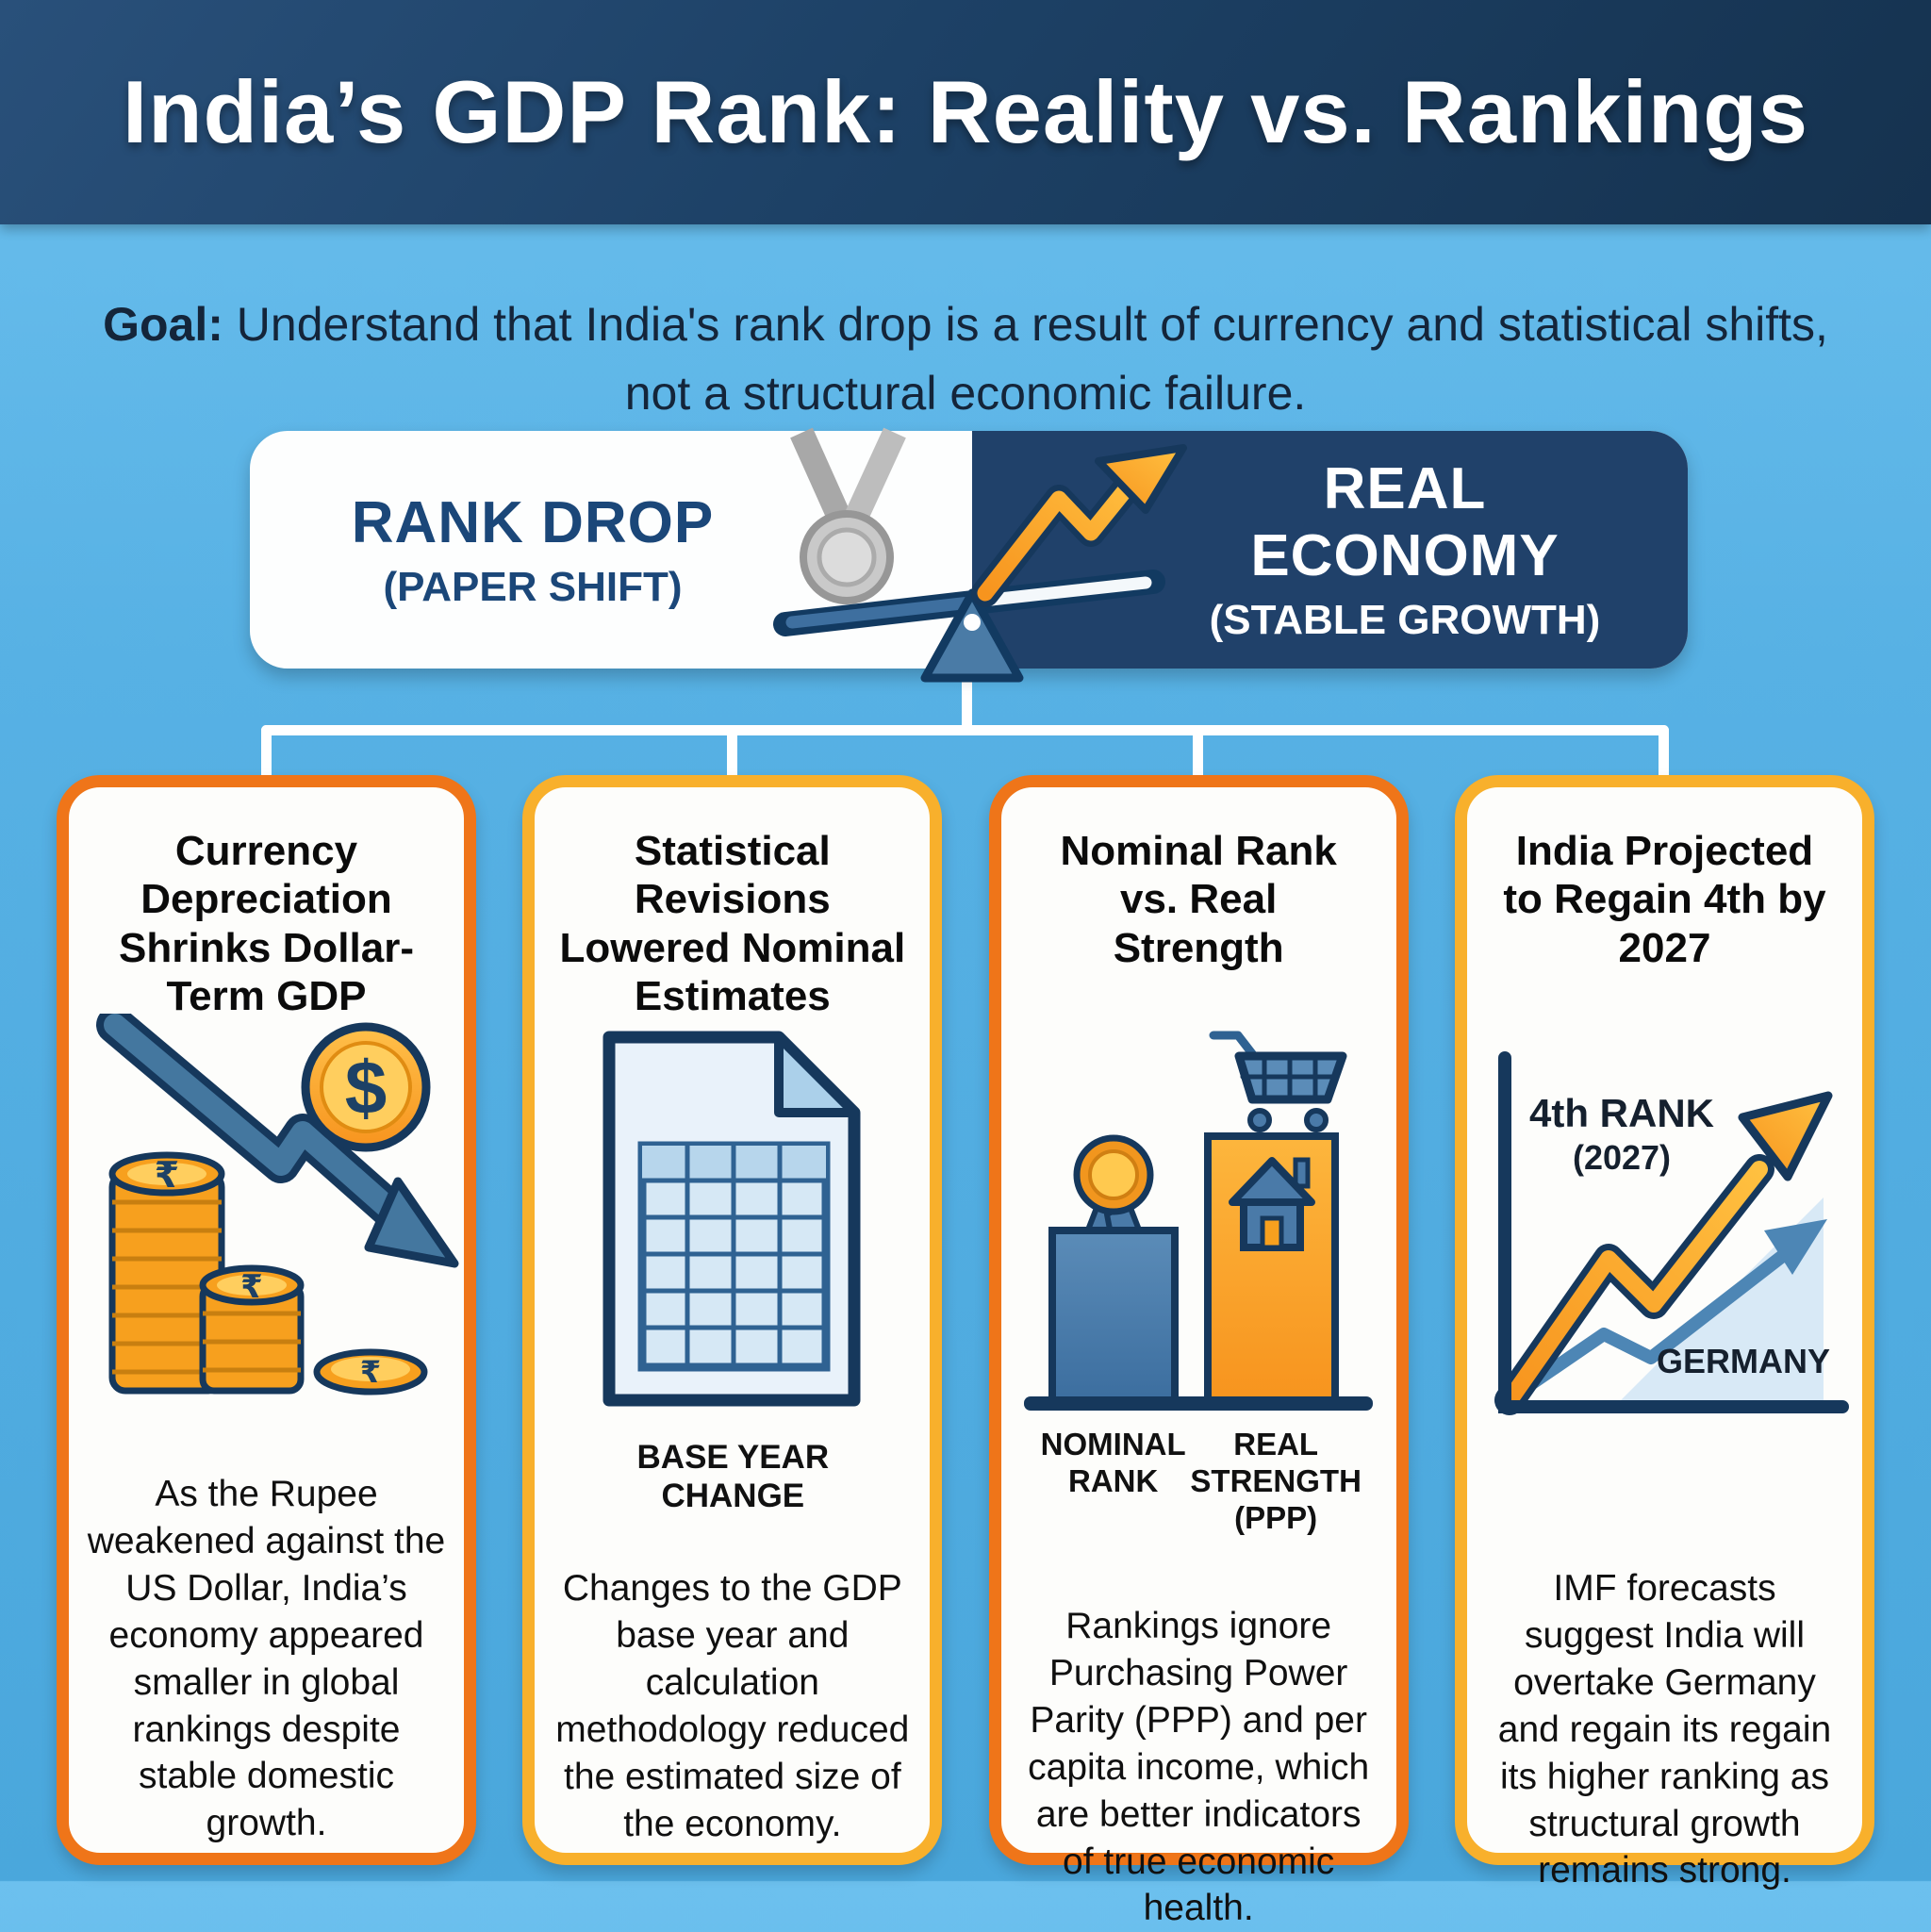  I want to click on banner-center-illustration, so click(980, 555).